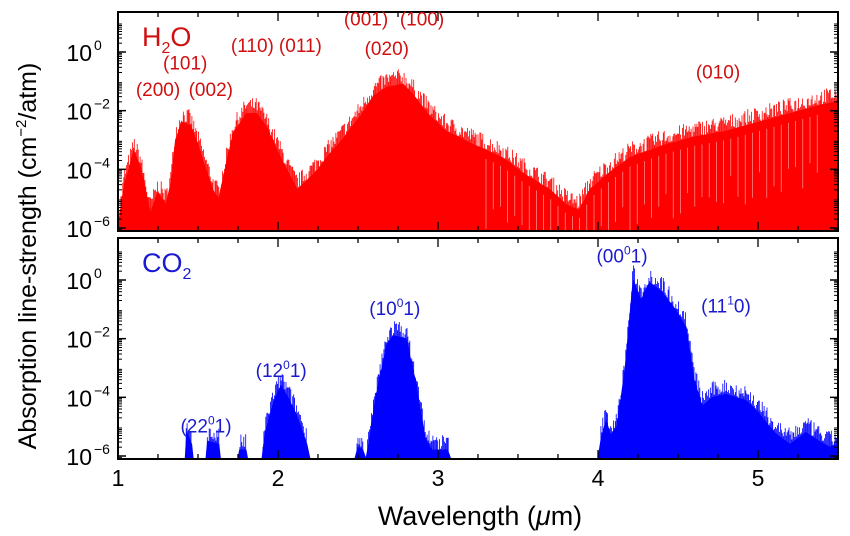 The image size is (850, 536). I want to click on band-label: (020), so click(387, 49).